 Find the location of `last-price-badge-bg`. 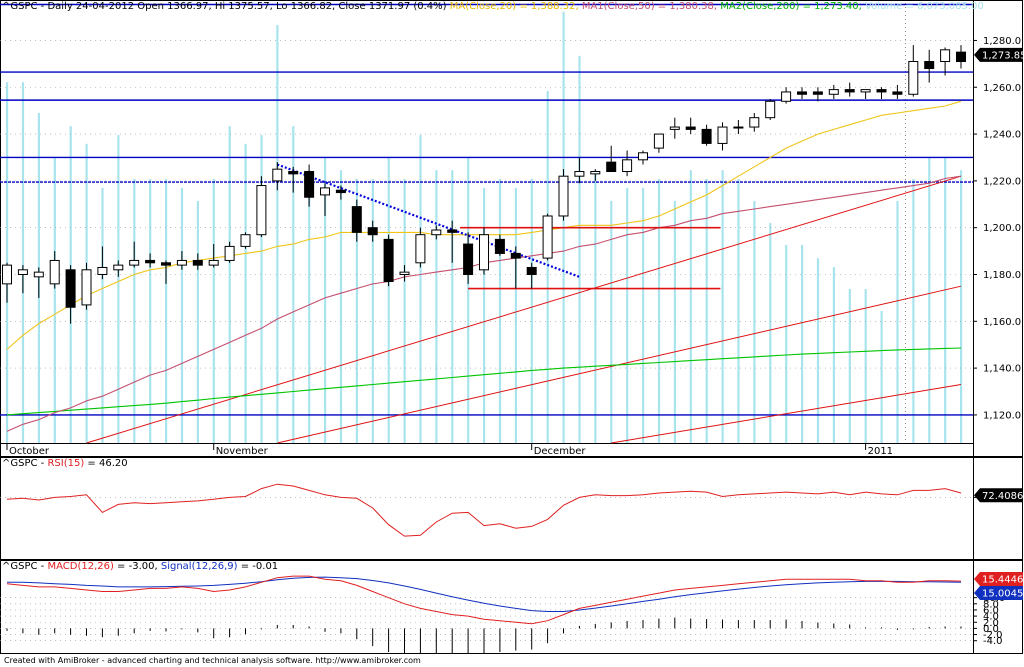

last-price-badge-bg is located at coordinates (998, 54).